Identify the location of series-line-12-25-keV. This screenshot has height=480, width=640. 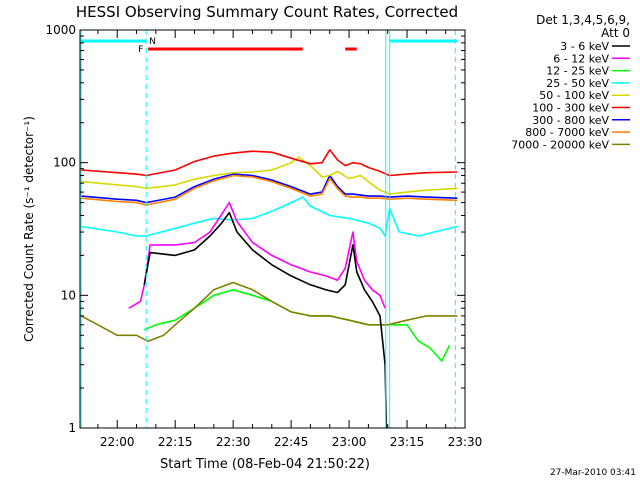
(297, 325).